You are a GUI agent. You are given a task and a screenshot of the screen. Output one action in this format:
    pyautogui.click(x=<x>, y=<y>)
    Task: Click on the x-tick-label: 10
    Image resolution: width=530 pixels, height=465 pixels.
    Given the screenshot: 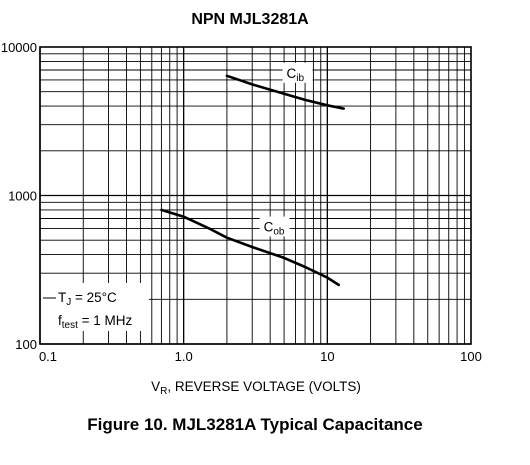 What is the action you would take?
    pyautogui.click(x=327, y=356)
    